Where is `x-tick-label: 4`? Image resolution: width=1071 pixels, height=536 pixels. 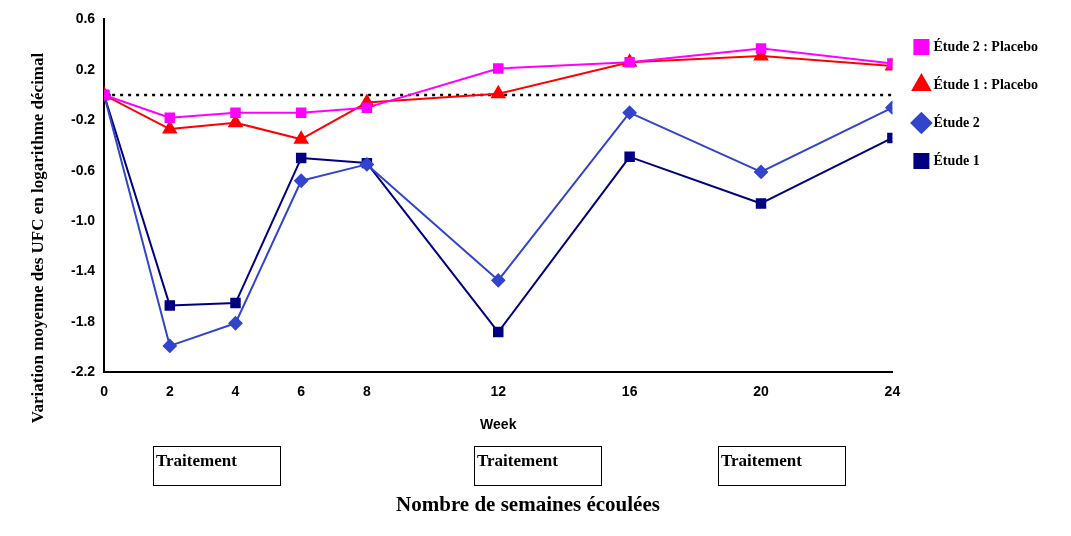
x-tick-label: 4 is located at coordinates (235, 390).